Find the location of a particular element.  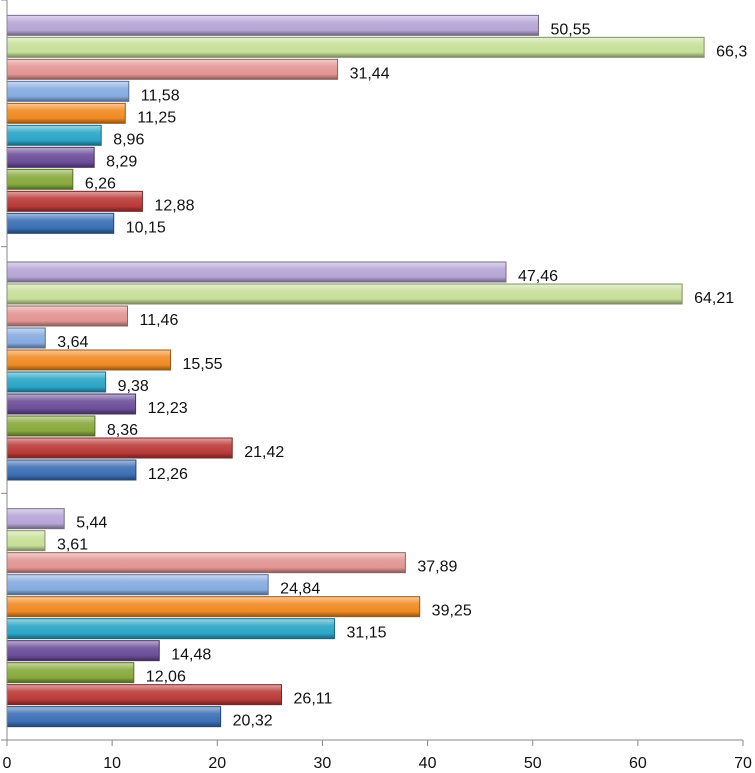

data-label: 11,46 is located at coordinates (158, 320).